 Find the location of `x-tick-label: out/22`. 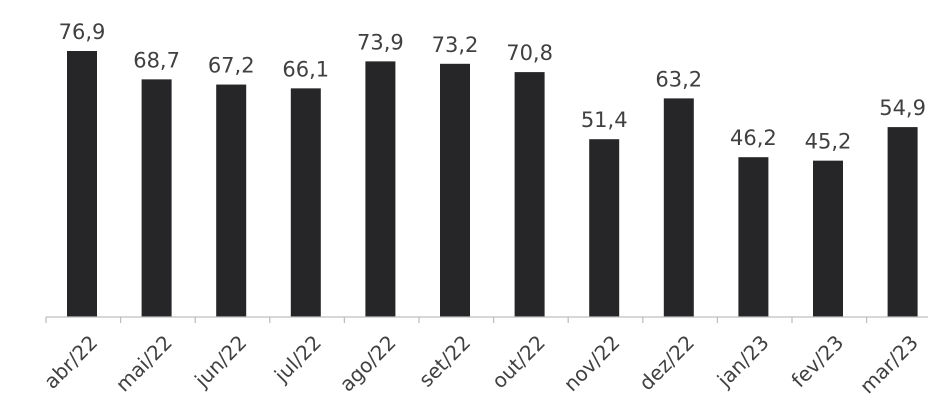

x-tick-label: out/22 is located at coordinates (518, 361).